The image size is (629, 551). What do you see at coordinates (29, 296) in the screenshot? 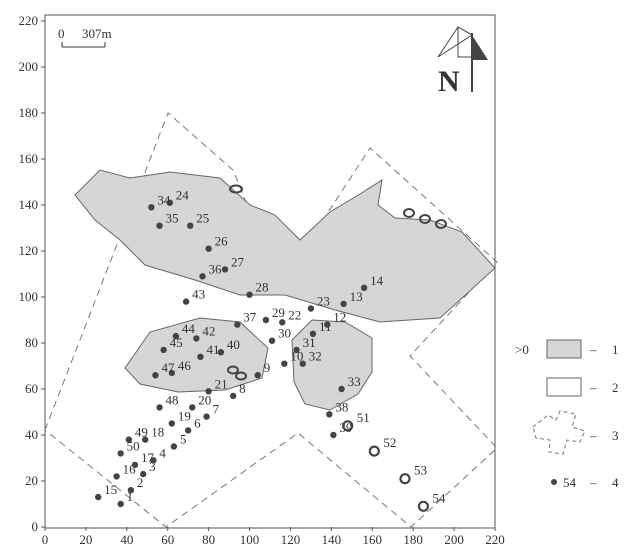
I see `y-tick-label: 100` at bounding box center [29, 296].